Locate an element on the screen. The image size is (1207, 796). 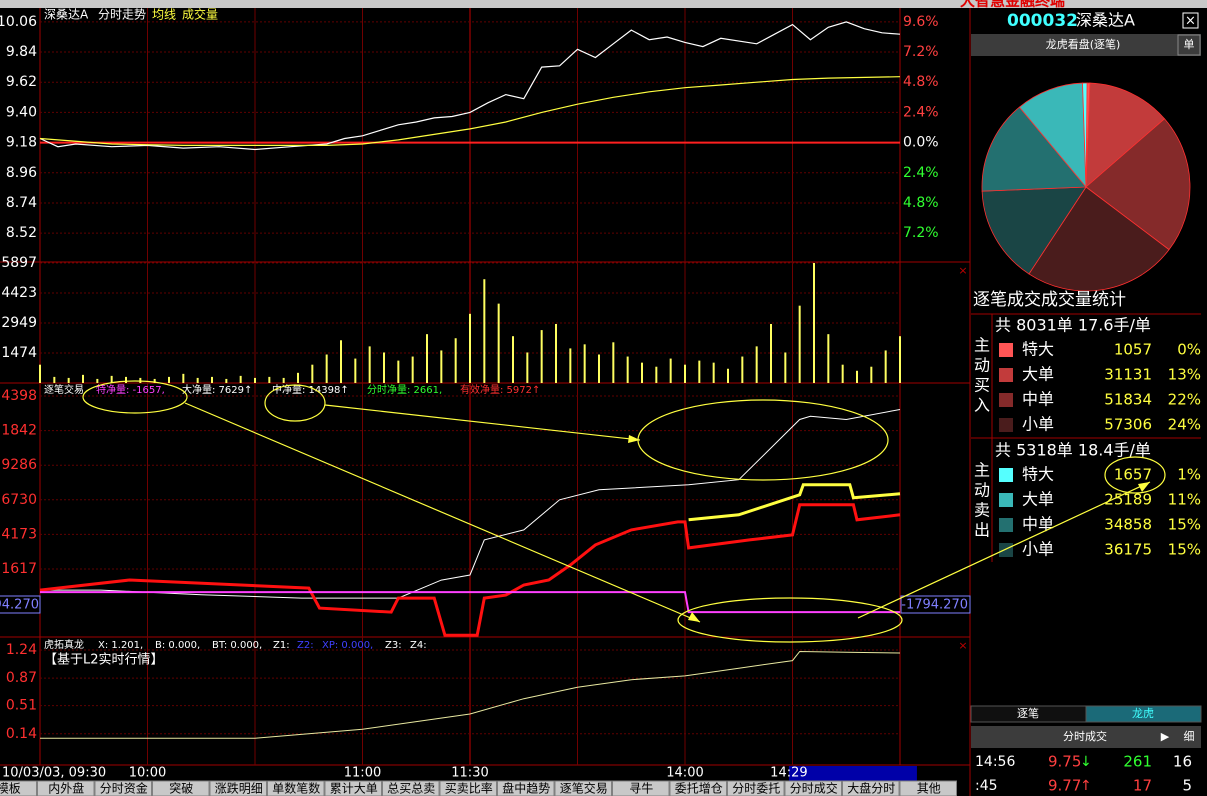
trade-count: 16 is located at coordinates (1182, 762).